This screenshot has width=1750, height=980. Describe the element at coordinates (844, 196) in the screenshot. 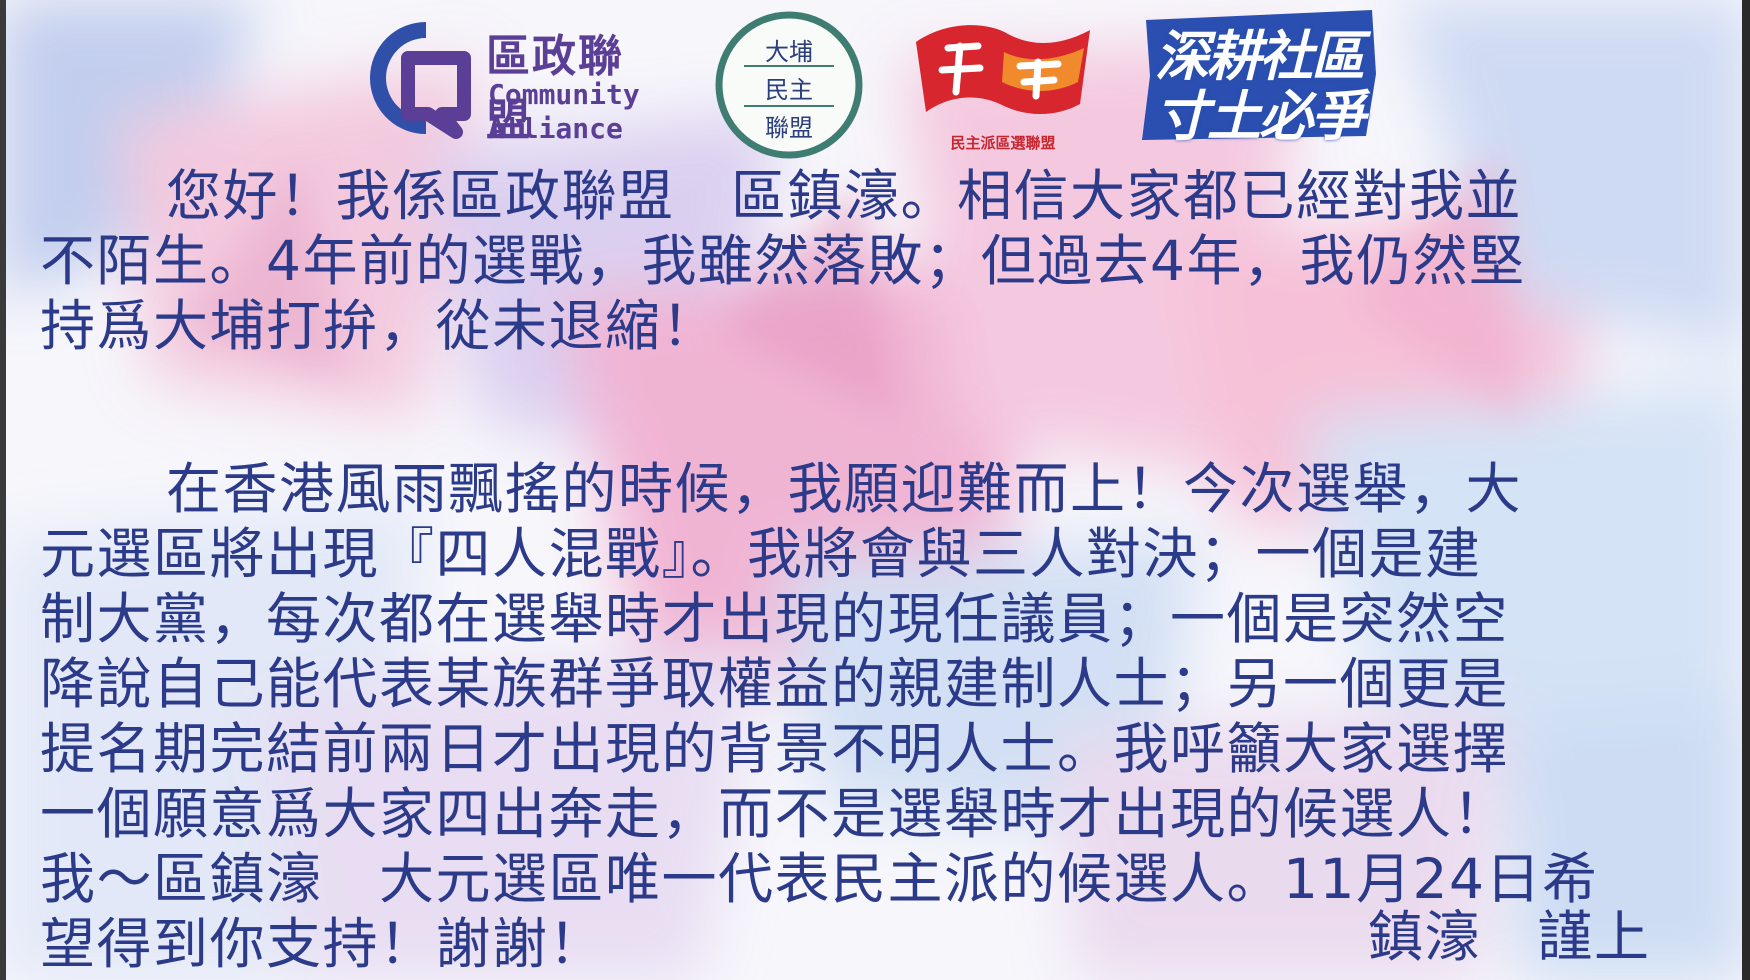

I see `letter-p1-line1: 您好！我係區政聯盟 區鎮濠。相信大家都已經對我並` at that location.